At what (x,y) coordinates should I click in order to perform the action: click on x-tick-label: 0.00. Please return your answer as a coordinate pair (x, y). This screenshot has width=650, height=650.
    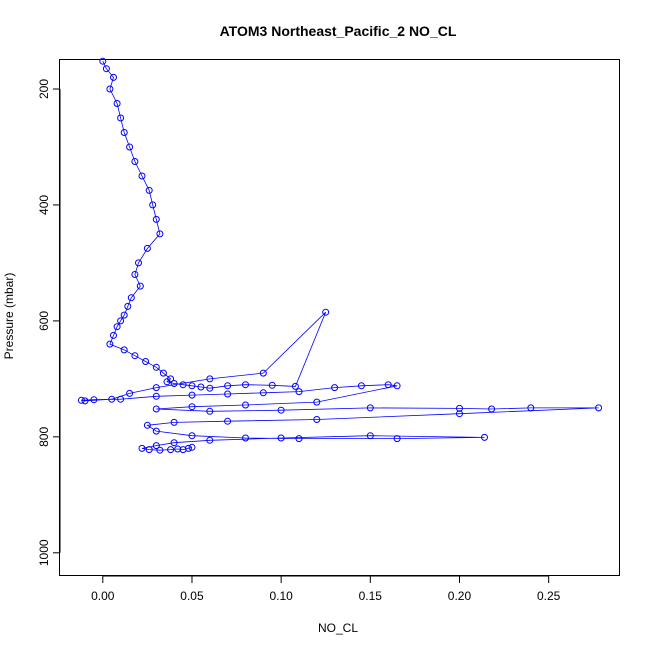
    Looking at the image, I should click on (103, 596).